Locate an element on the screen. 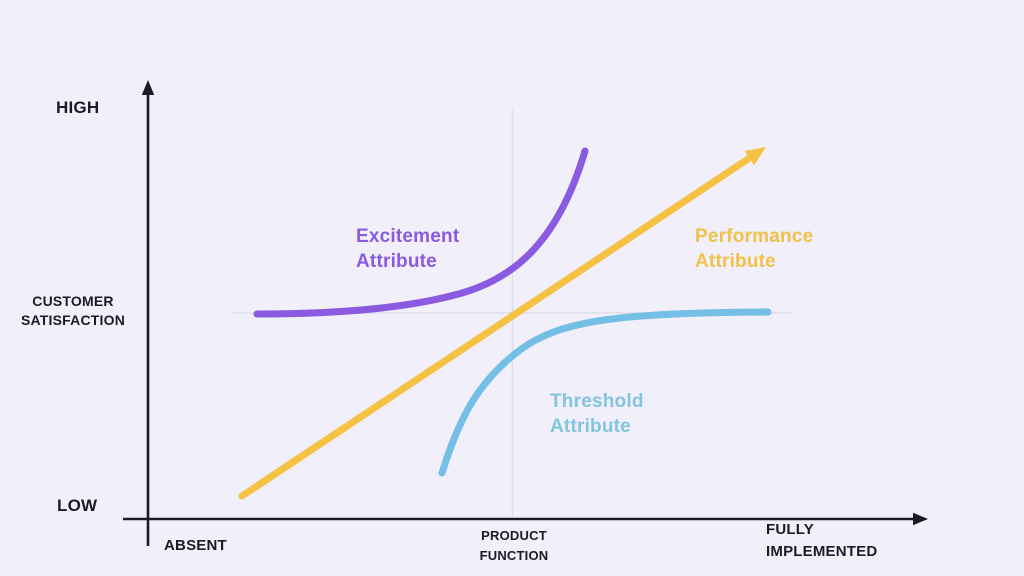 The image size is (1024, 576). performance-arrowhead-icon is located at coordinates (755, 156).